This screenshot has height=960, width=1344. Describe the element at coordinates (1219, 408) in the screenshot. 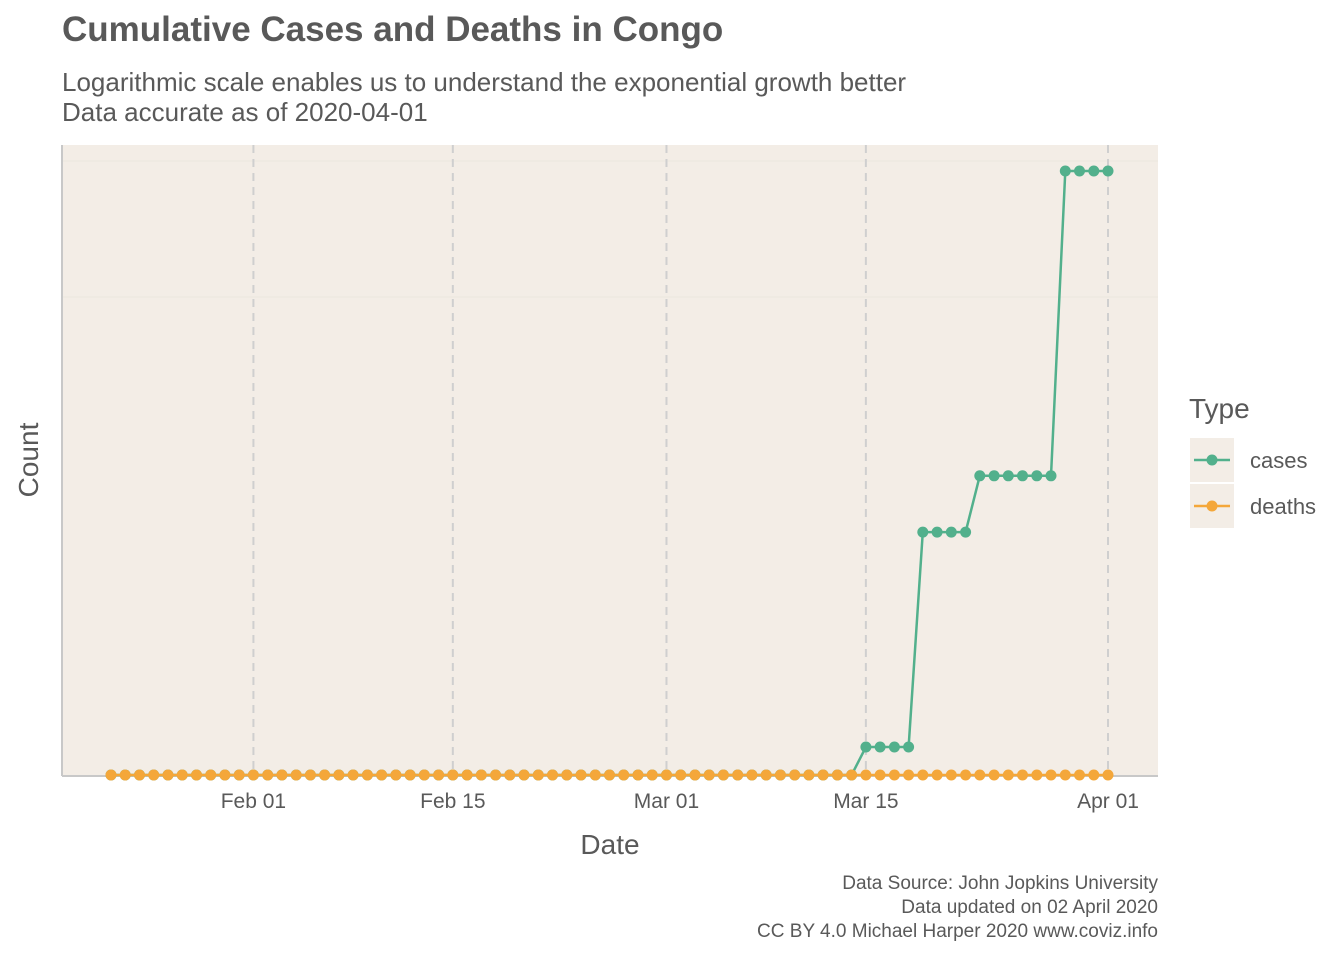

I see `legend-title: Type` at that location.